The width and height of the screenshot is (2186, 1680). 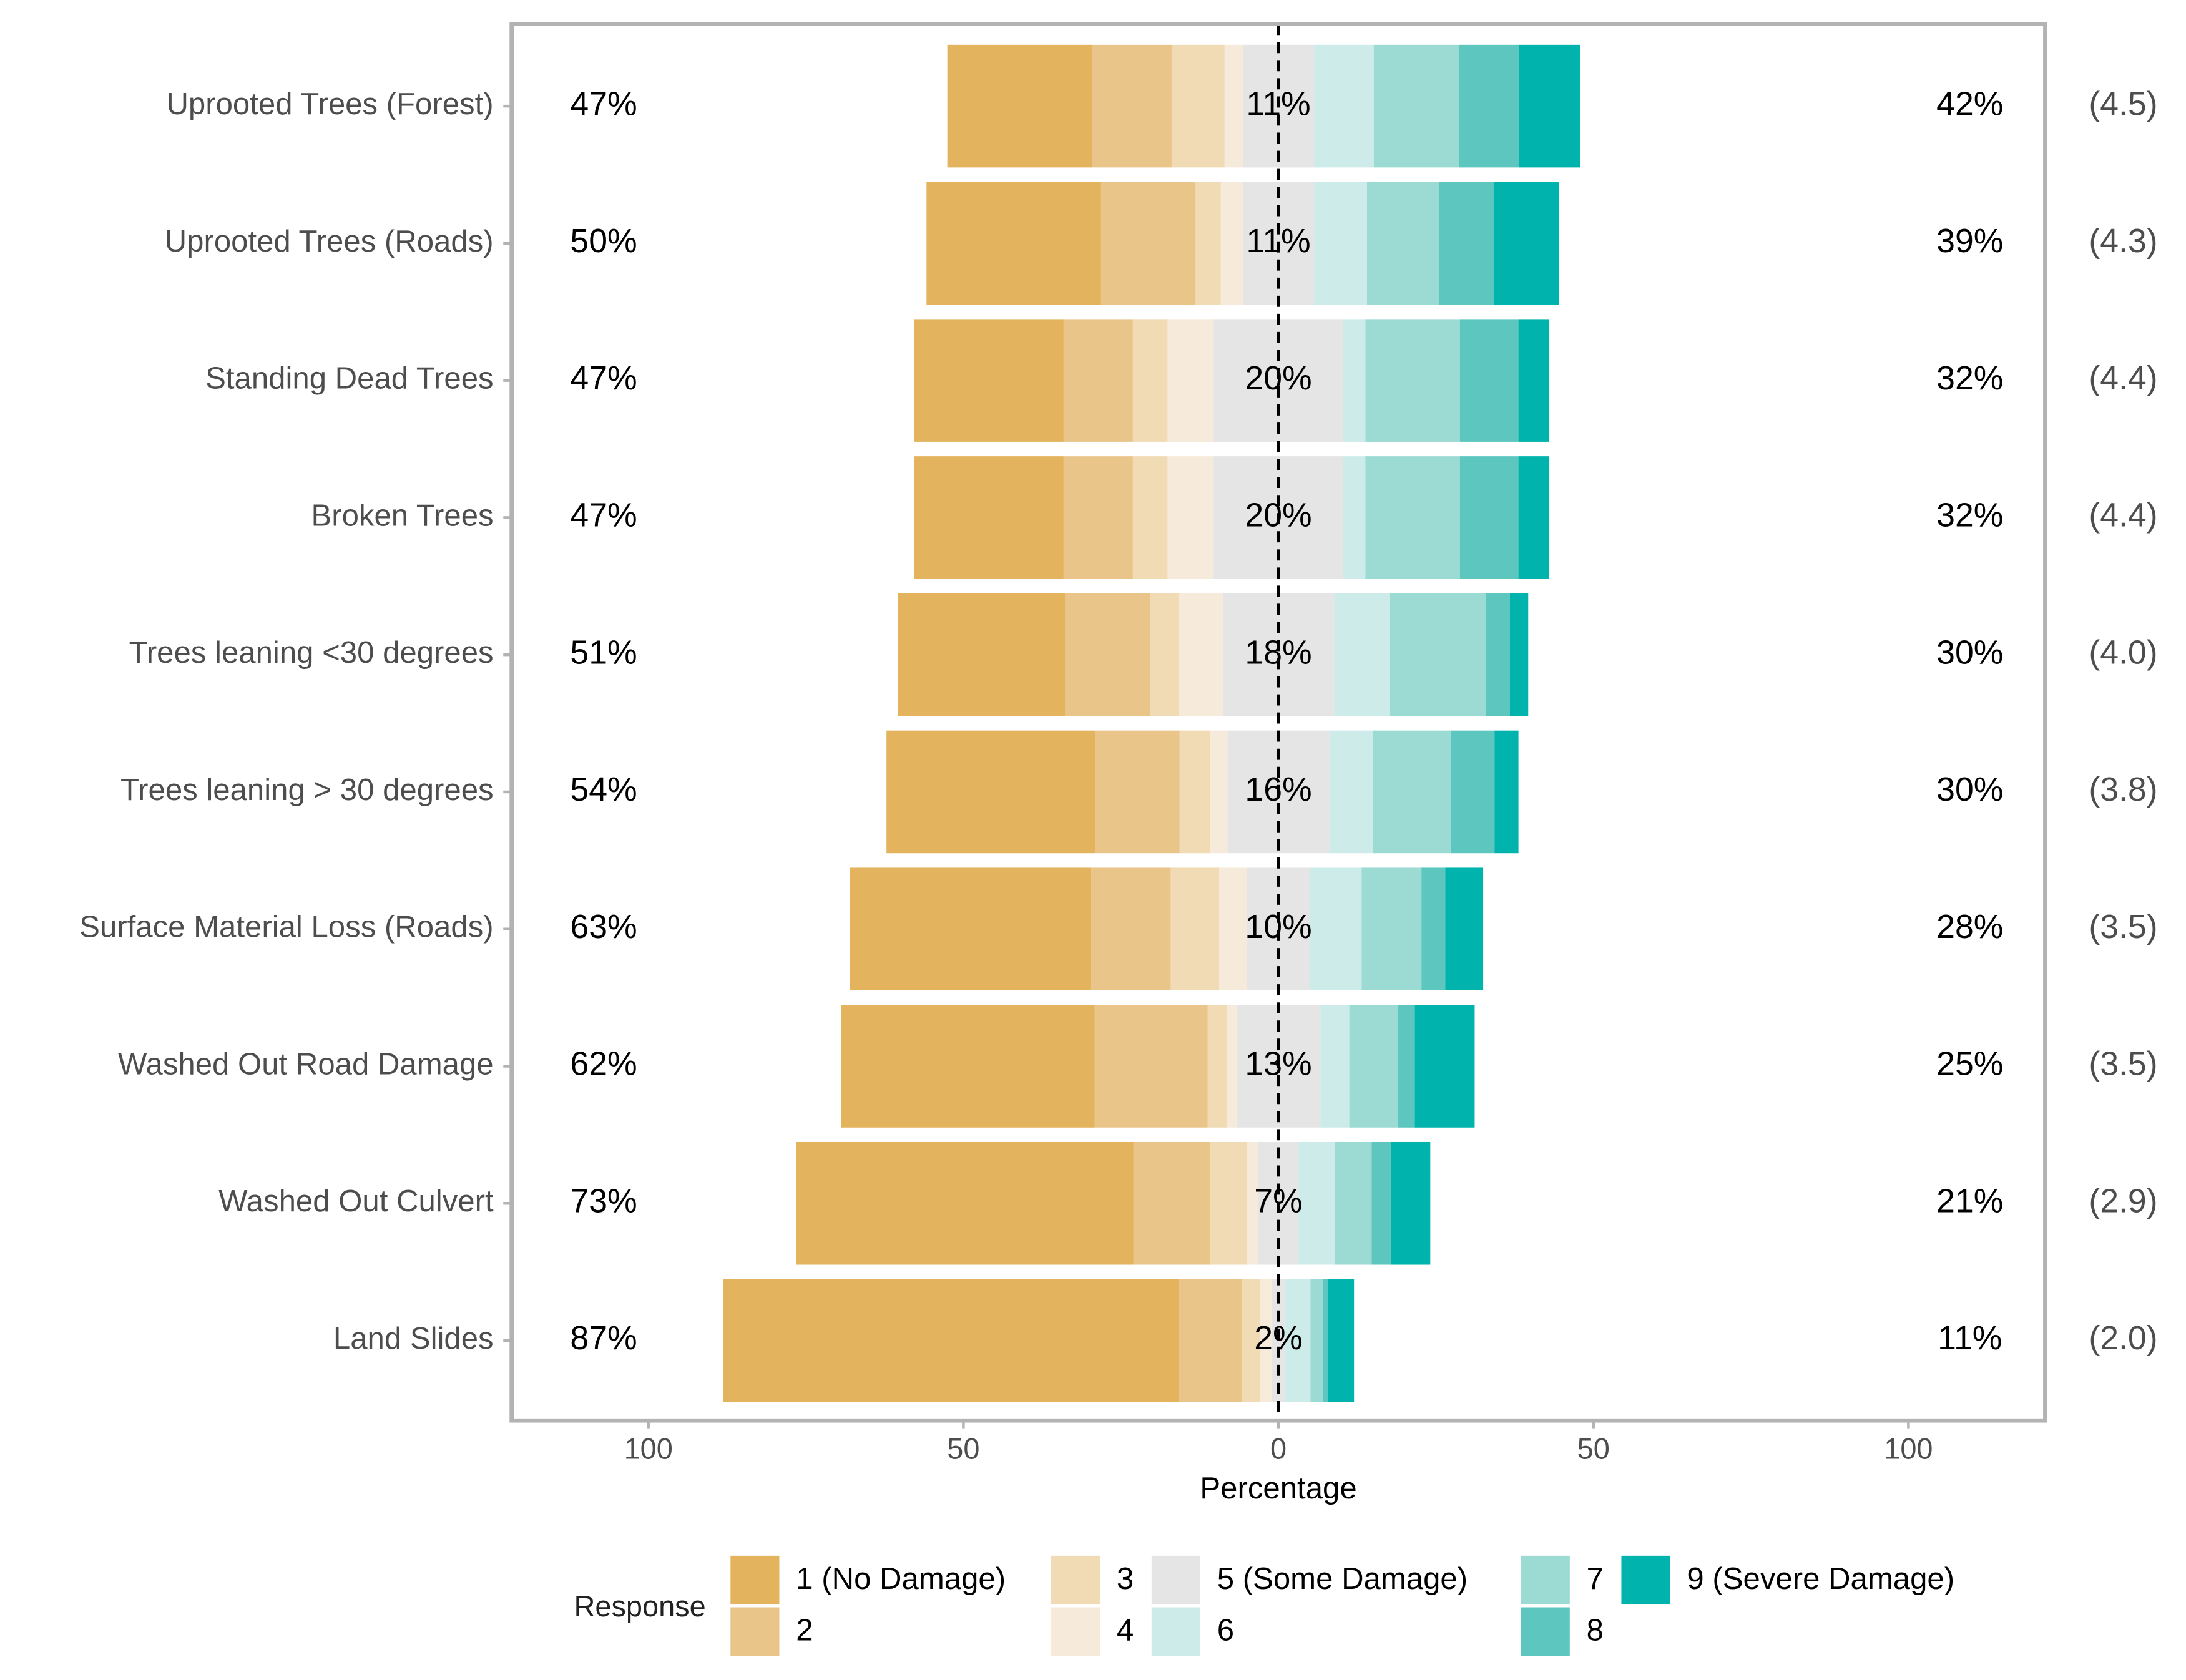 What do you see at coordinates (1820, 1579) in the screenshot?
I see `legend-label: 9 (Severe Damage)` at bounding box center [1820, 1579].